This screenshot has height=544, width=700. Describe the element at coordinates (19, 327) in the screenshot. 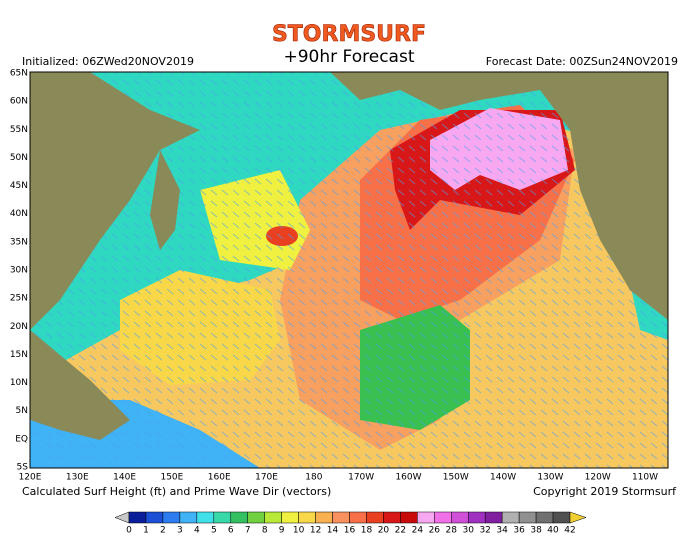

I see `lat-label: 20N` at that location.